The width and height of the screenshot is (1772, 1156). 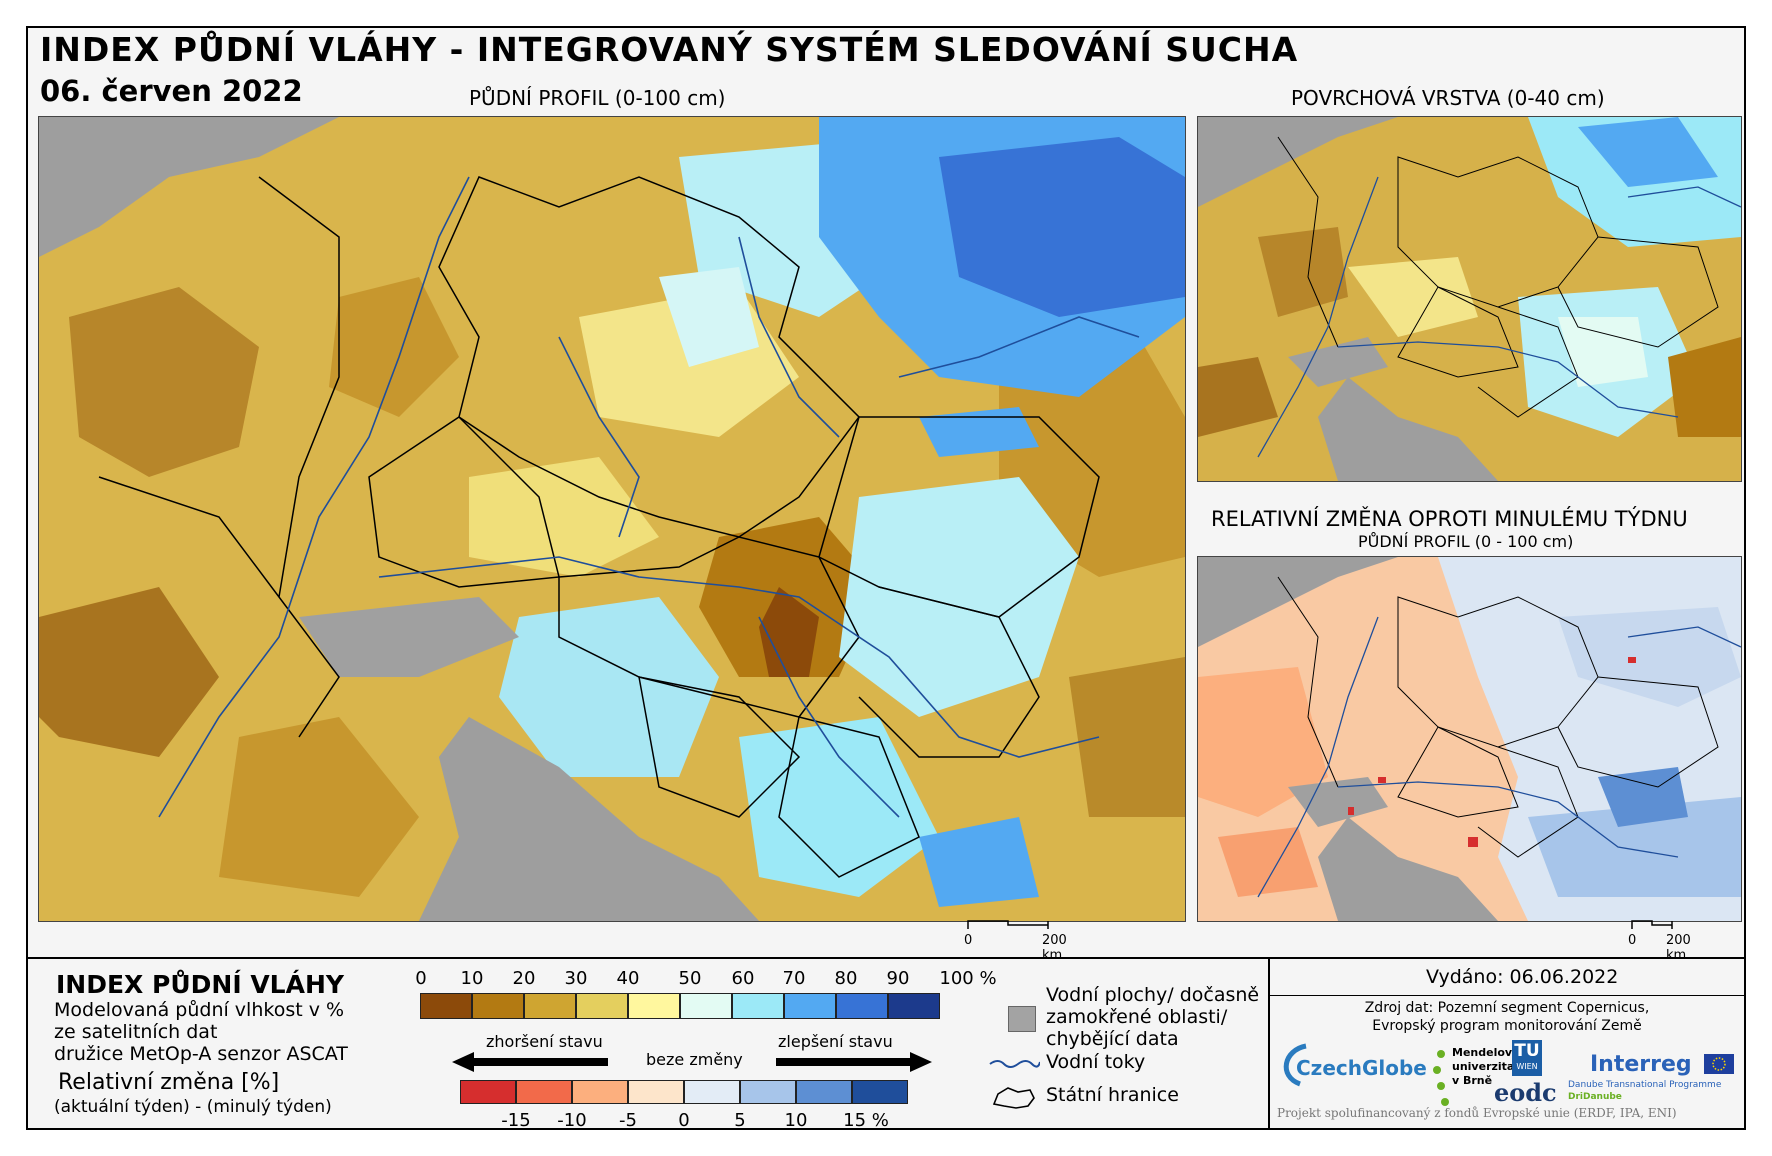 What do you see at coordinates (628, 1120) in the screenshot?
I see `rel-tick-minus5: -5` at bounding box center [628, 1120].